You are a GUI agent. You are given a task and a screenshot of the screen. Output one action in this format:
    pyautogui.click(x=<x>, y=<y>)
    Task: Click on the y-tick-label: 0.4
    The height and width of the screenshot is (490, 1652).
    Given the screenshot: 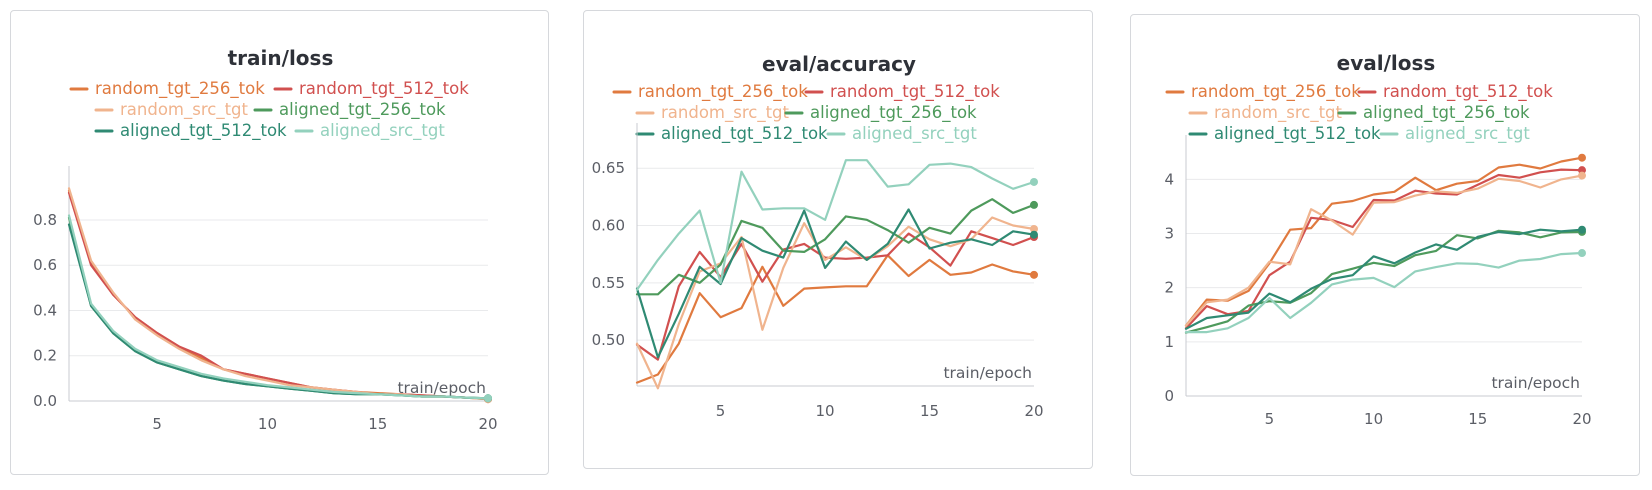 What is the action you would take?
    pyautogui.click(x=45, y=310)
    